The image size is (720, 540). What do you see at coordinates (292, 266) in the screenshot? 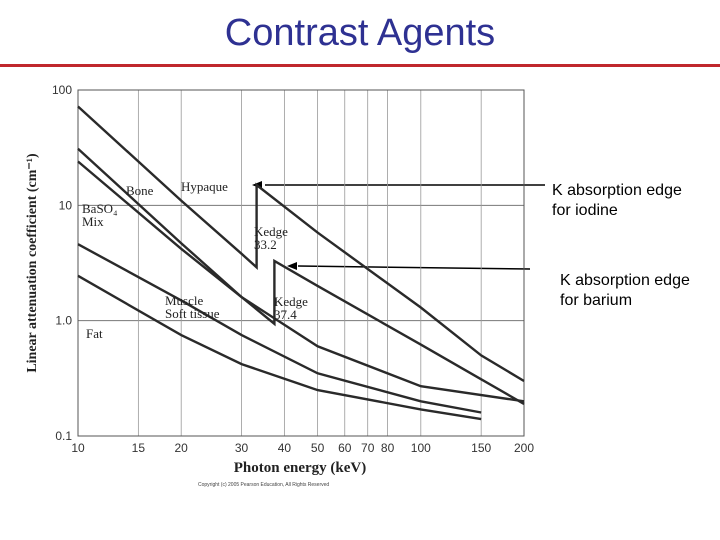
I see `barium-arrowhead` at bounding box center [292, 266].